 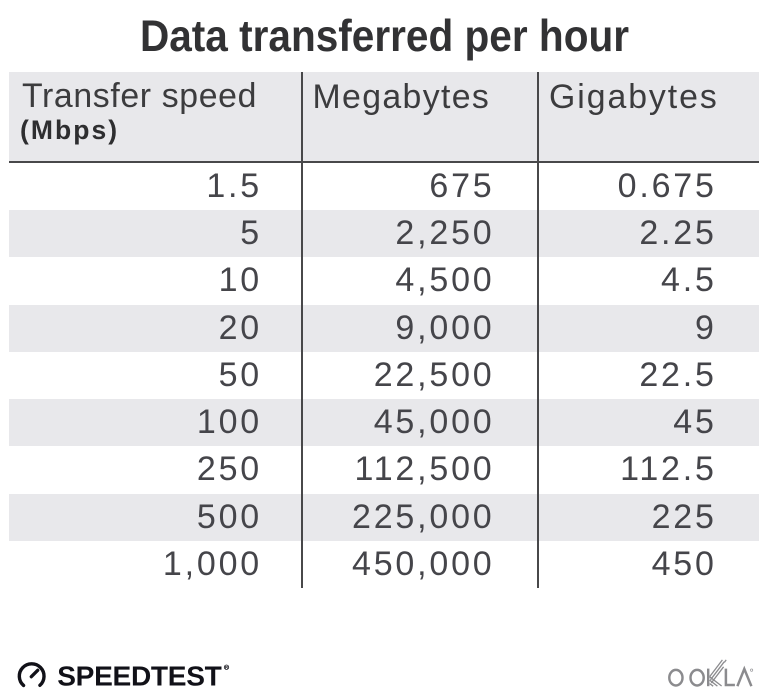 What do you see at coordinates (139, 675) in the screenshot?
I see `svg-text: SPEEDTEST` at bounding box center [139, 675].